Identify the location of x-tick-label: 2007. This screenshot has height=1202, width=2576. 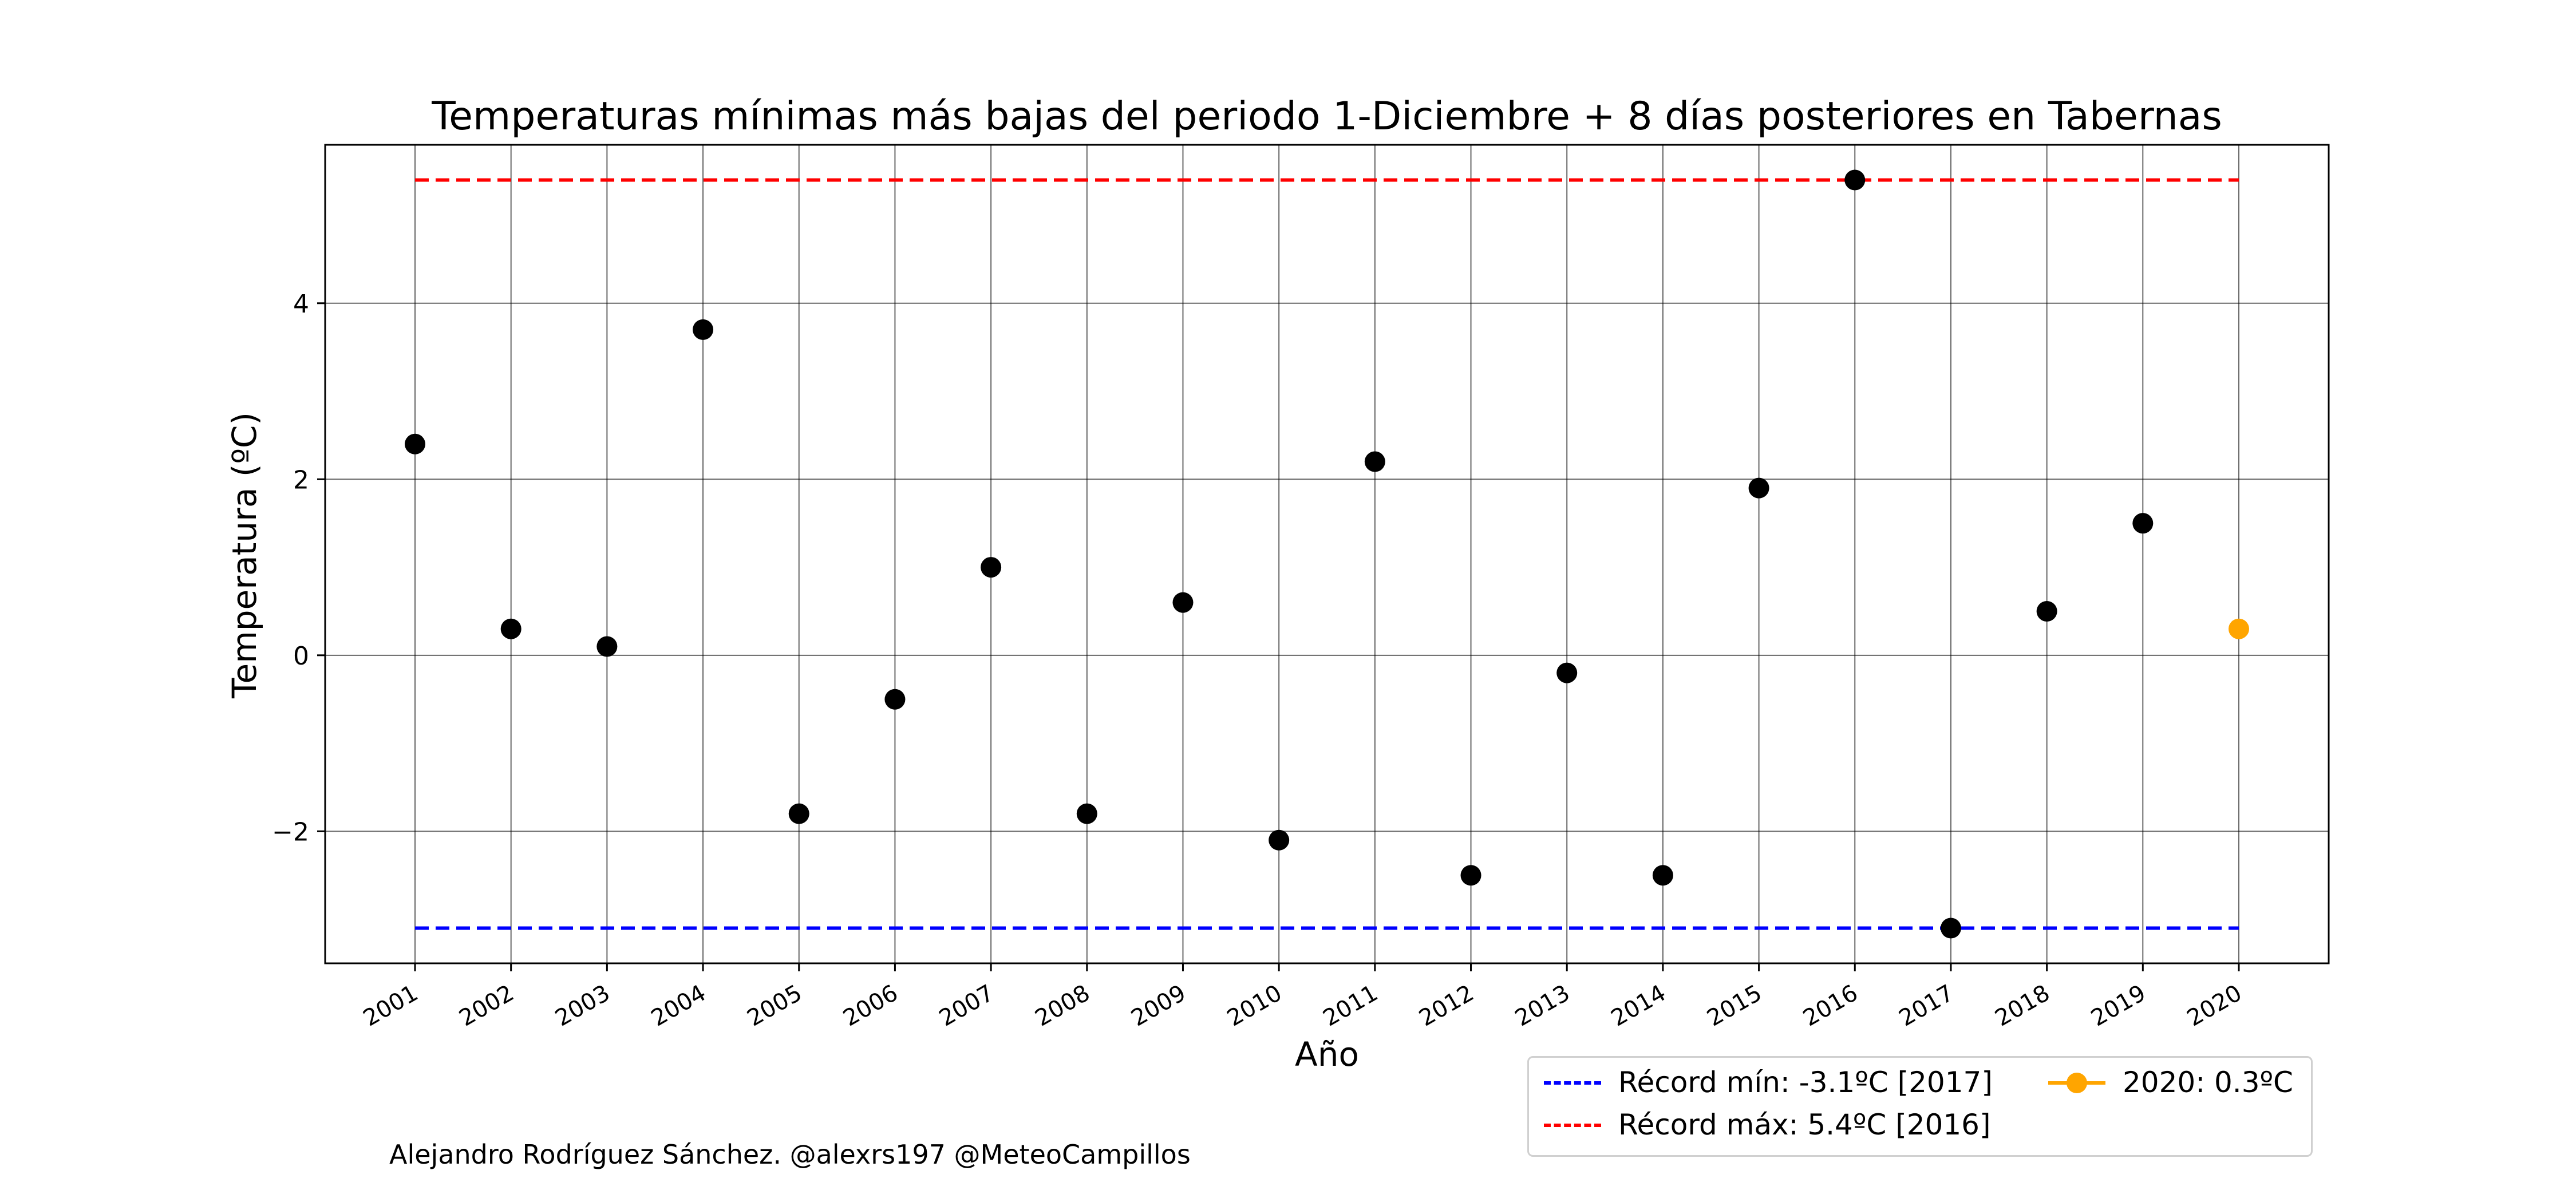
(966, 1006).